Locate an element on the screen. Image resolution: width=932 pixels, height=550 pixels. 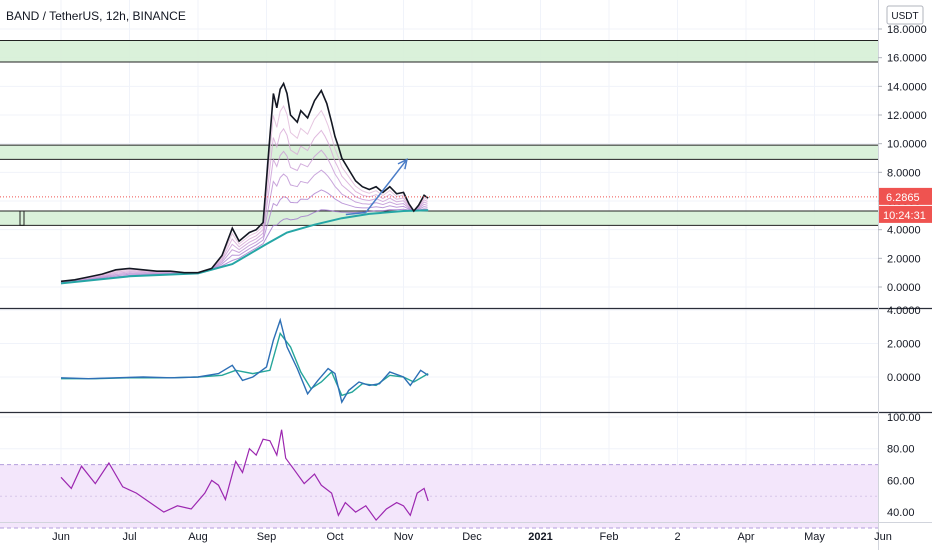
time-tick-label: Oct is located at coordinates (334, 537).